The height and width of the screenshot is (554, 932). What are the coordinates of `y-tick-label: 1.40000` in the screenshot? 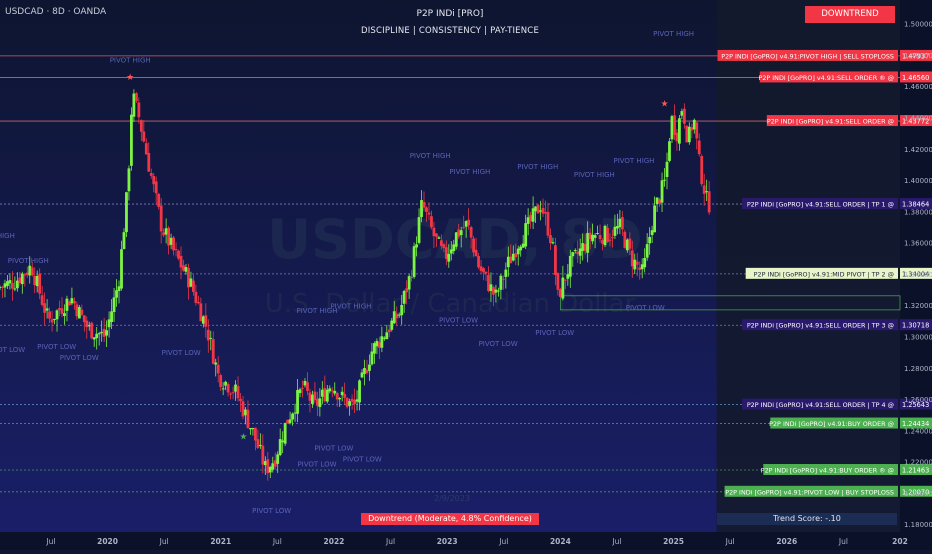 It's located at (918, 181).